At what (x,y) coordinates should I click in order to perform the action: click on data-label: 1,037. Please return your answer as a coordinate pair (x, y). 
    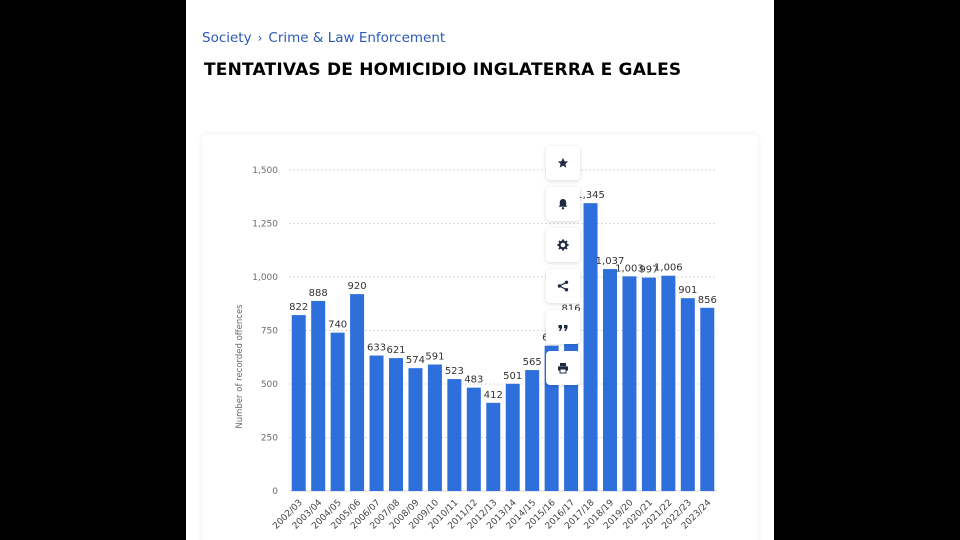
    Looking at the image, I should click on (610, 261).